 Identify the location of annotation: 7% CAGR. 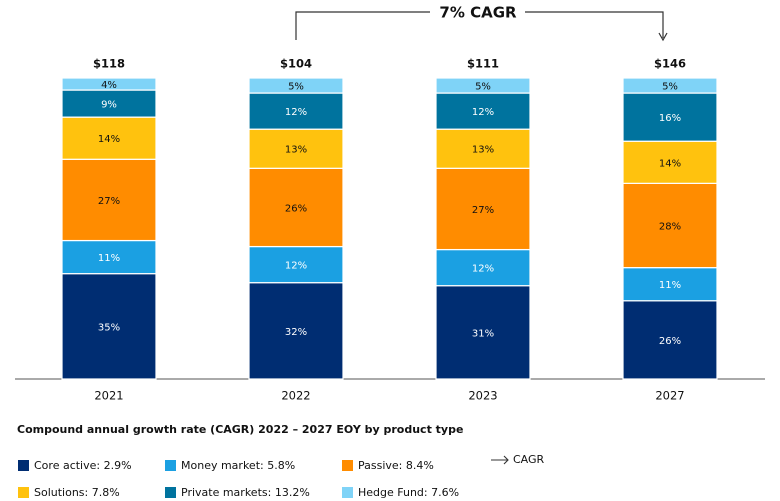
(478, 13).